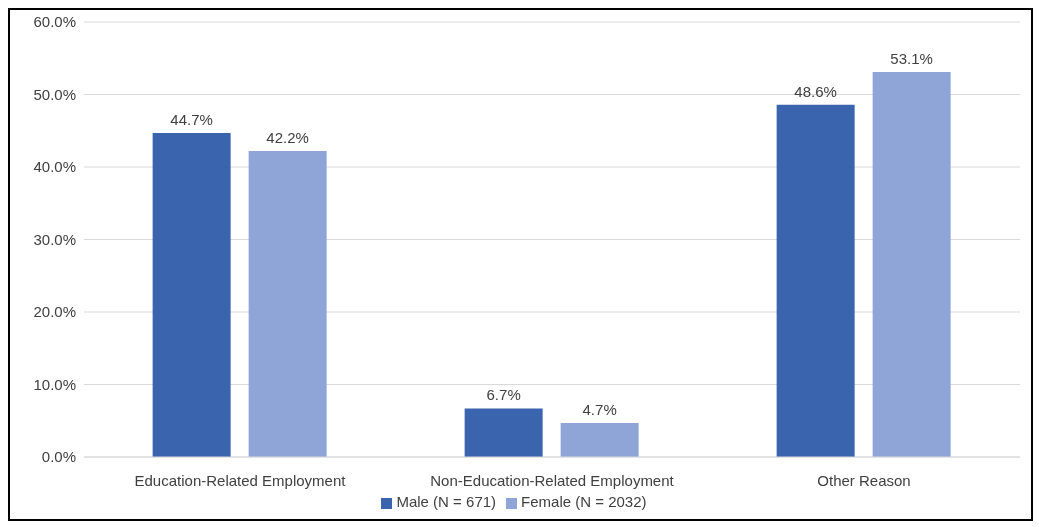 The width and height of the screenshot is (1039, 527). What do you see at coordinates (54, 384) in the screenshot?
I see `y-tick-label: 10.0%` at bounding box center [54, 384].